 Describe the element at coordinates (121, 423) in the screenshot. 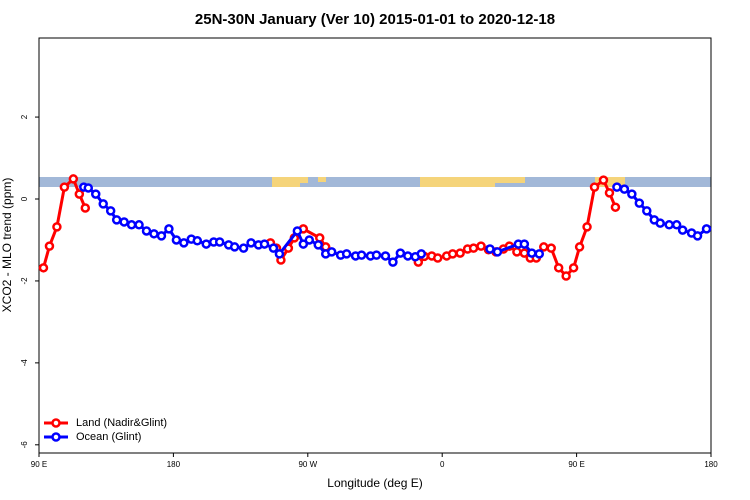

I see `legend-label: Land (Nadir&Glint)` at that location.